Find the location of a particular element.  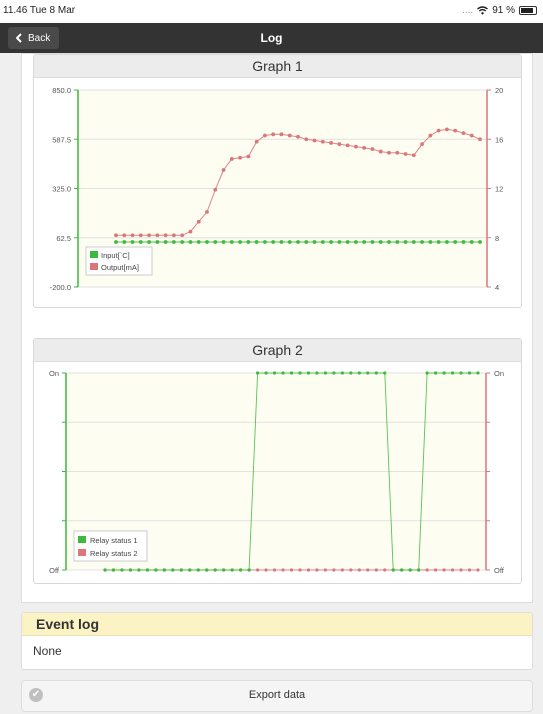

graph-2-left-tick-label: On is located at coordinates (54, 373).